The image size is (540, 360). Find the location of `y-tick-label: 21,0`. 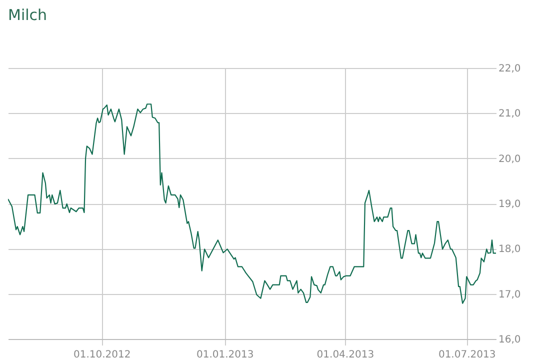

y-tick-label: 21,0 is located at coordinates (509, 114).